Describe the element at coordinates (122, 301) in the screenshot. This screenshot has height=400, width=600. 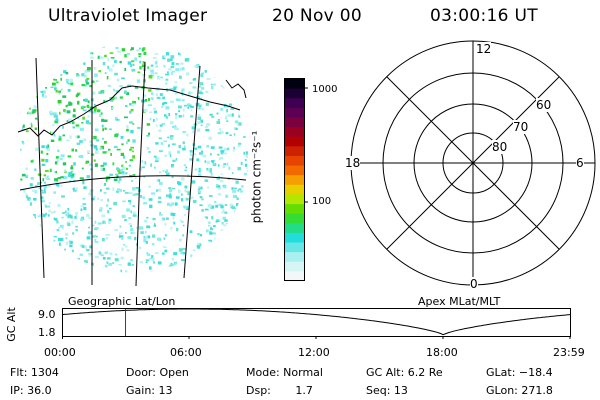
I see `geographic-caption: Geographic Lat/Lon` at that location.